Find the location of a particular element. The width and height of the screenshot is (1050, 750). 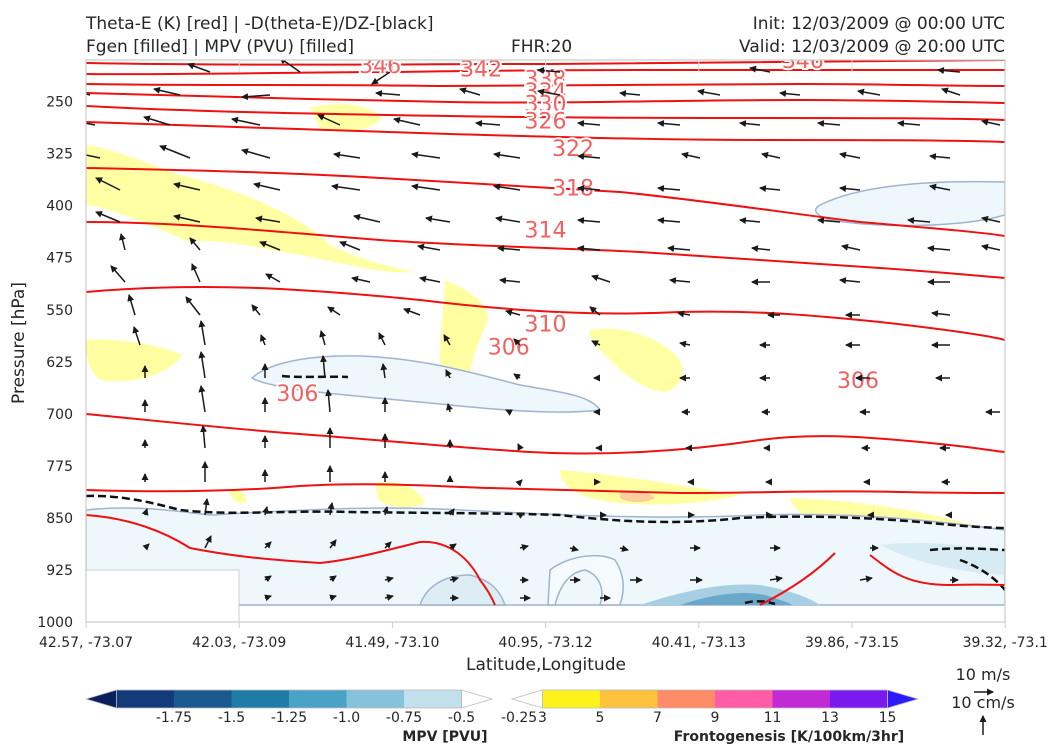

x-tick-label: 42.03, -73.09 is located at coordinates (239, 643).